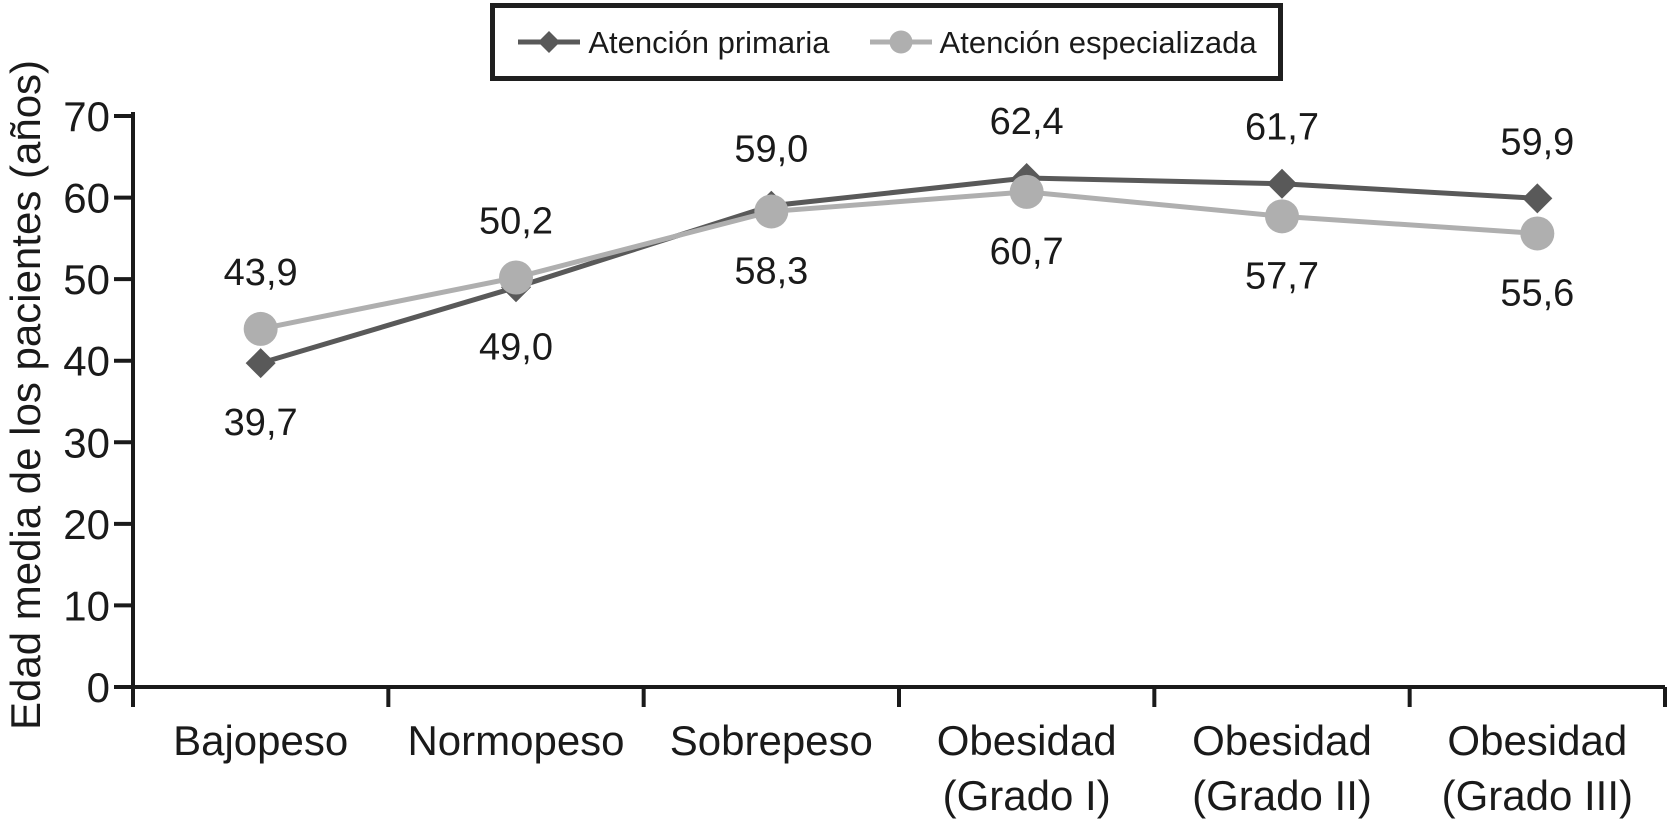 Image resolution: width=1668 pixels, height=830 pixels. Describe the element at coordinates (86, 279) in the screenshot. I see `y-tick-label: 50` at that location.